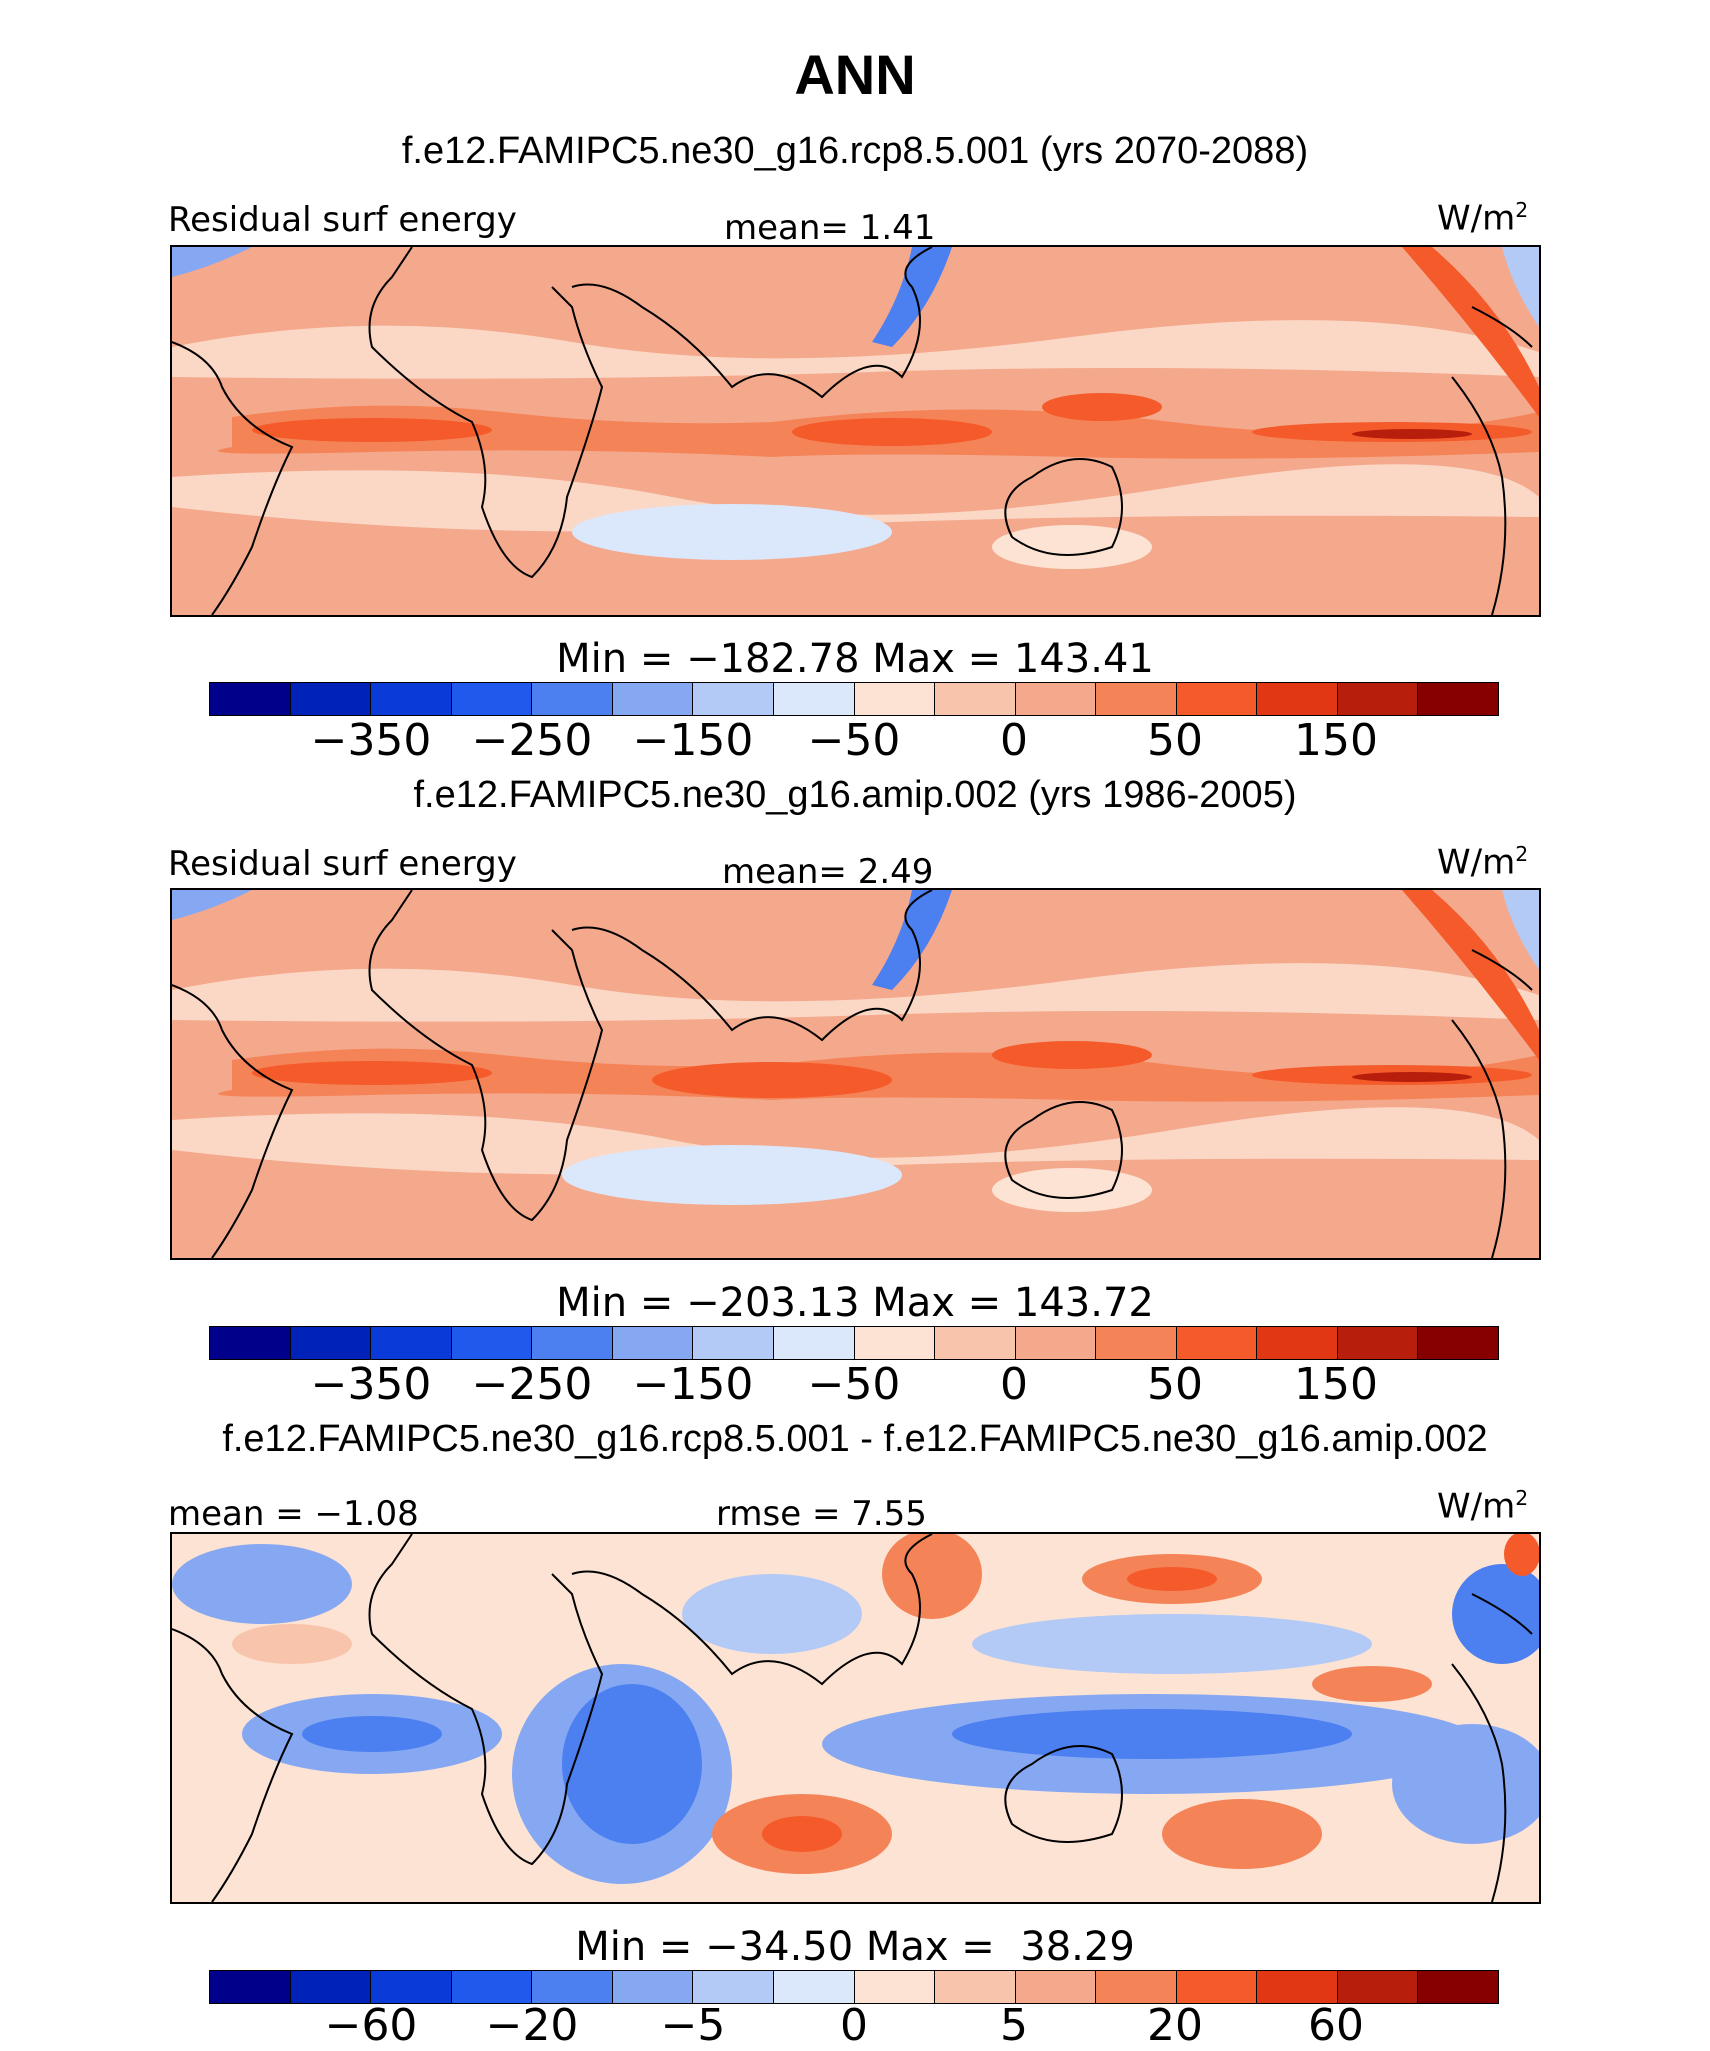  I want to click on panel-2-tick: −250, so click(532, 1384).